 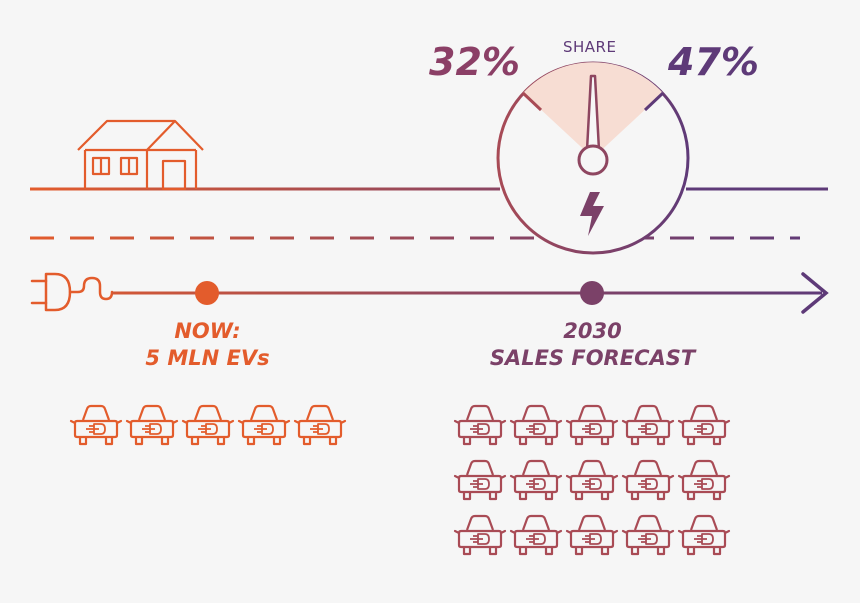 What do you see at coordinates (592, 331) in the screenshot?
I see `forecast-caption-line1: 2030` at bounding box center [592, 331].